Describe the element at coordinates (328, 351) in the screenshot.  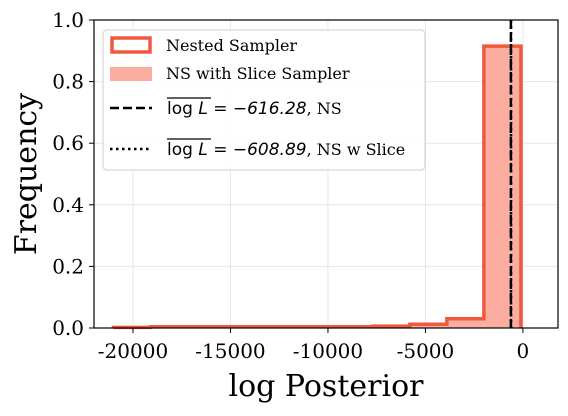
I see `x-tick-label: -10000` at that location.